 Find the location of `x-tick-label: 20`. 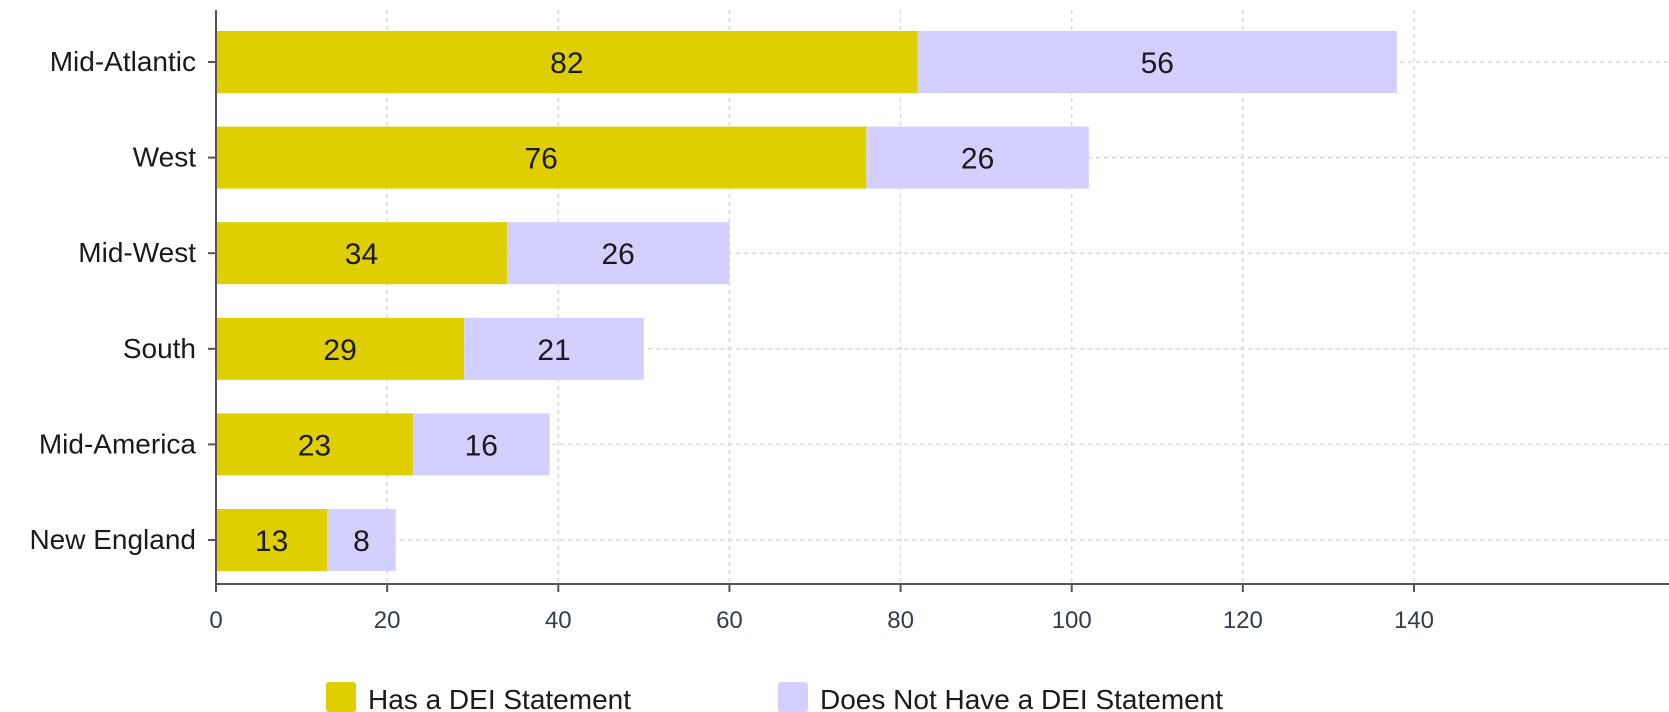

x-tick-label: 20 is located at coordinates (387, 620).